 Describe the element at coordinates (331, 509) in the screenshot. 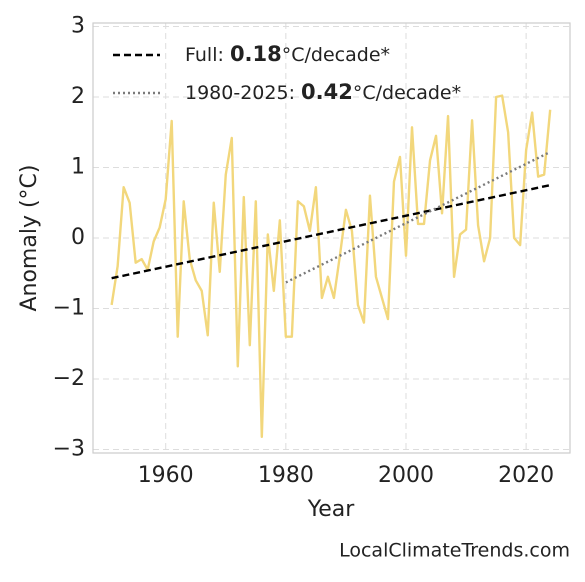

I see `x-axis-label: Year` at that location.